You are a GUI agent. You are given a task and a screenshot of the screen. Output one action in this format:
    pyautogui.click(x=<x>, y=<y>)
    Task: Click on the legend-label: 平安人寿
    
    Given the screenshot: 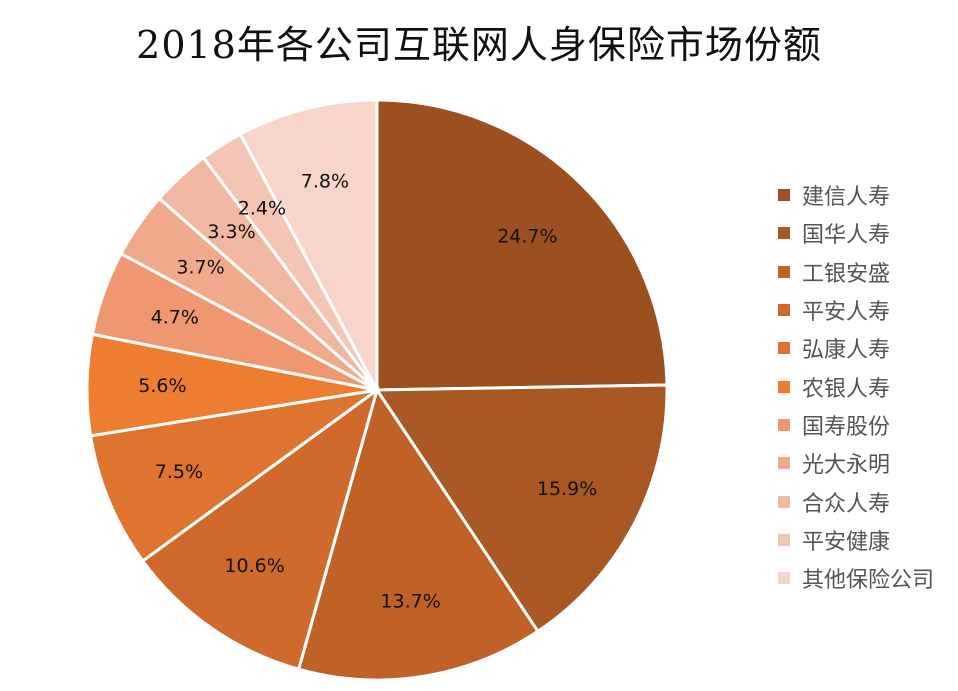 What is the action you would take?
    pyautogui.click(x=846, y=313)
    